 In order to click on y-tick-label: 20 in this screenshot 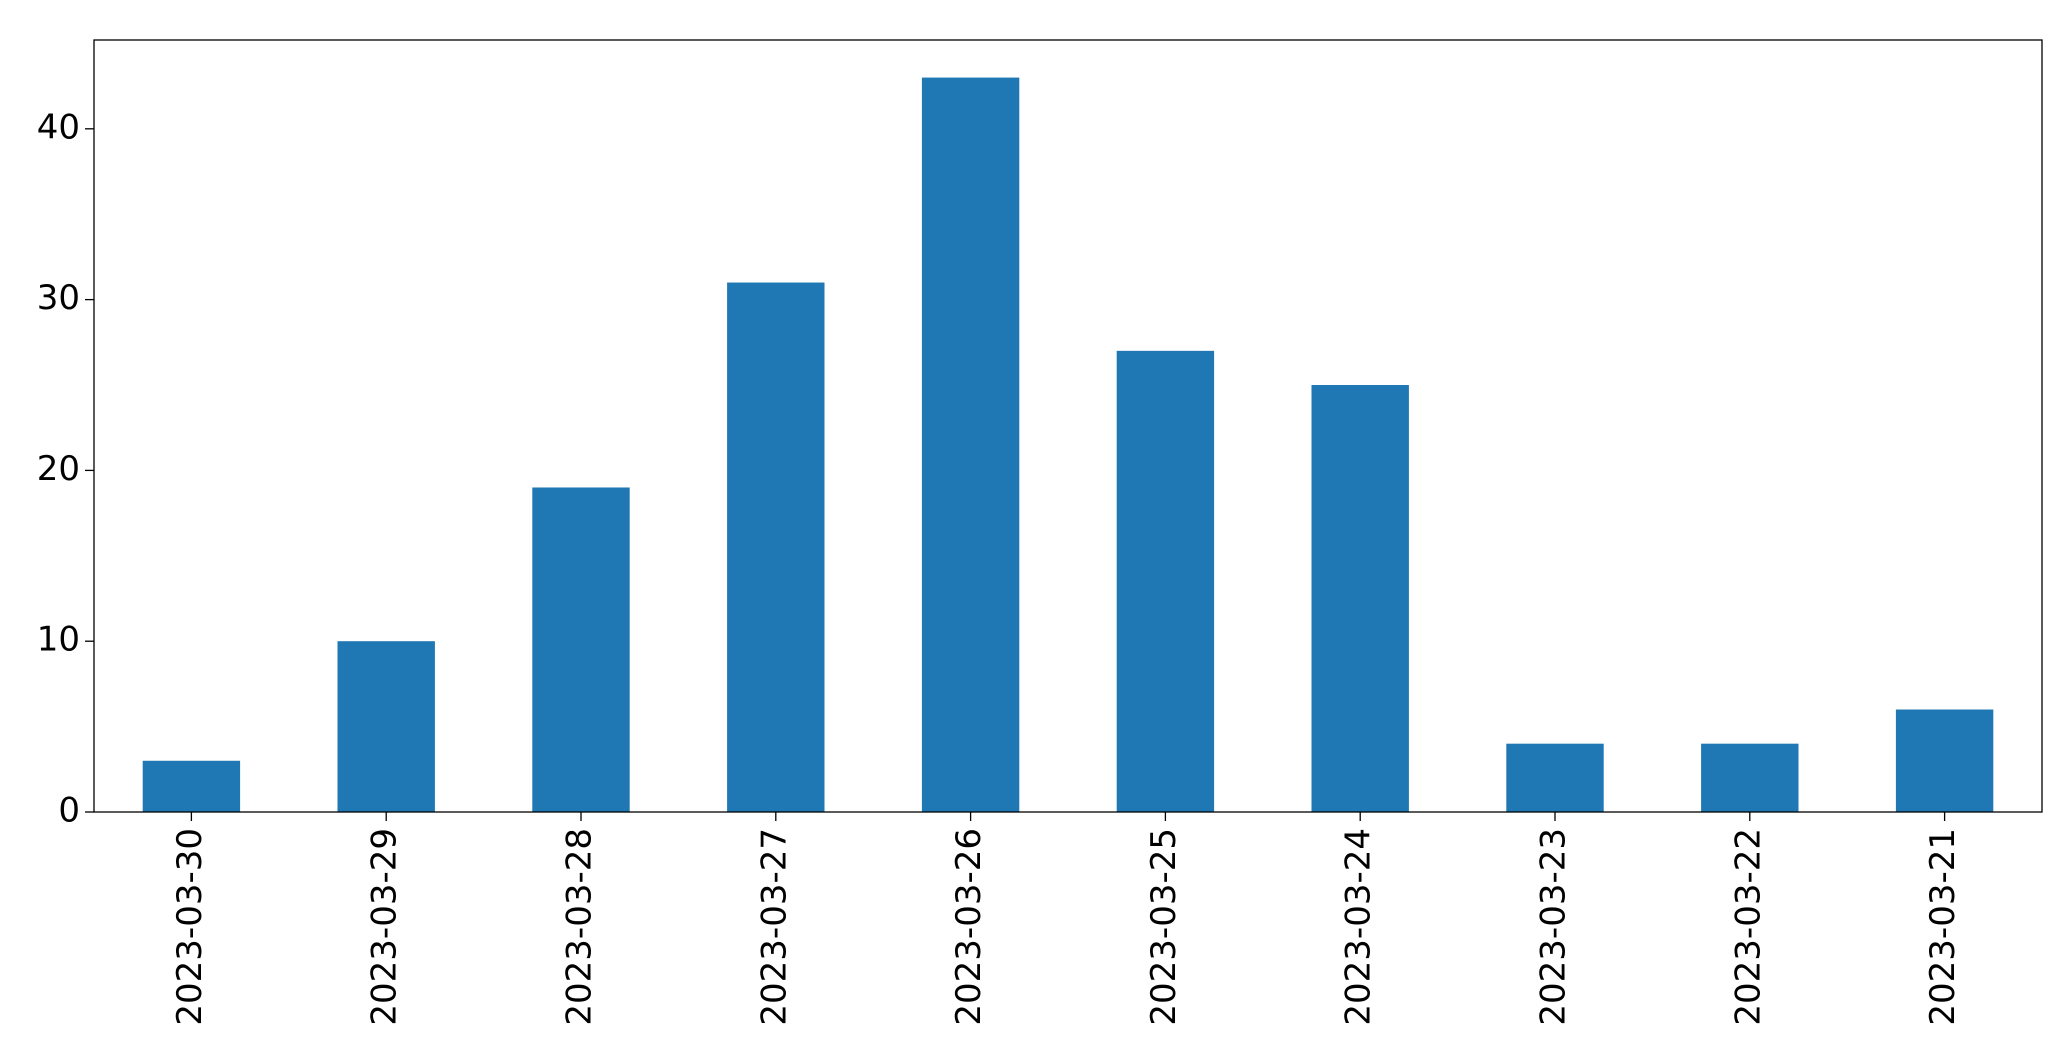, I will do `click(58, 469)`.